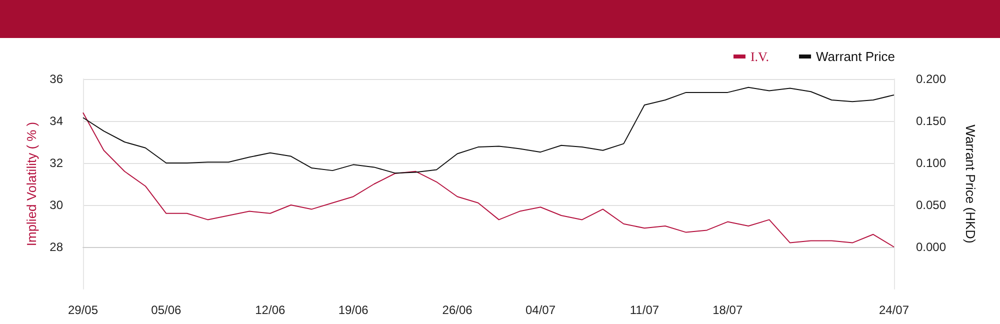  I want to click on y-tick-label: 34, so click(57, 121).